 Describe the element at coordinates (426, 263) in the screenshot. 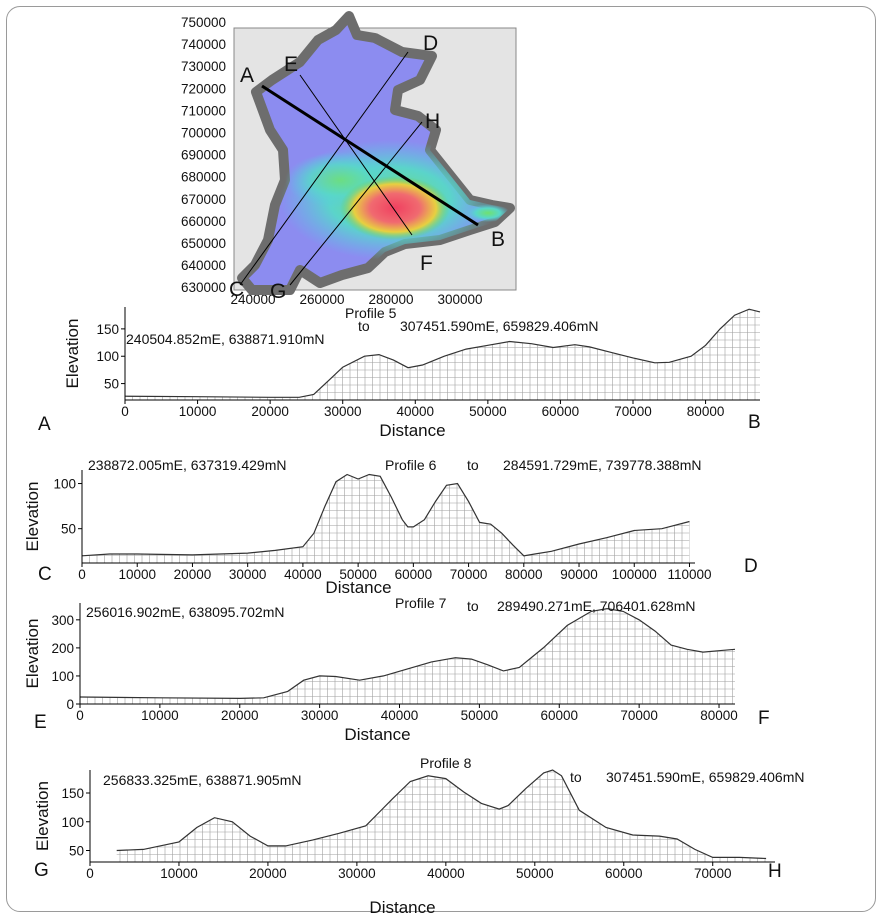

I see `map-label-f: F` at that location.